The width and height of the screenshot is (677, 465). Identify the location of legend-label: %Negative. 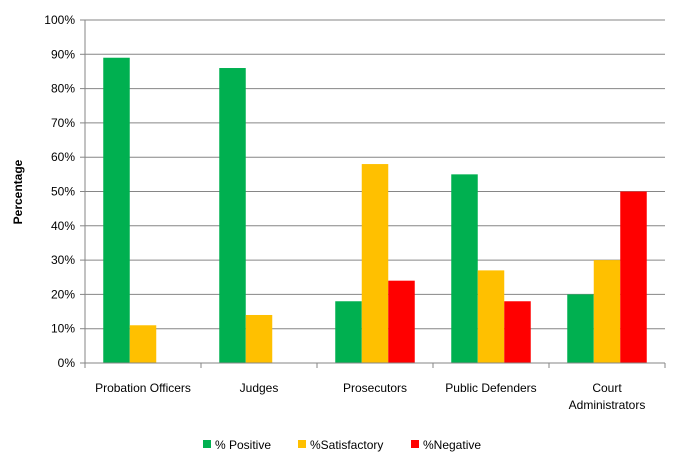
(452, 445).